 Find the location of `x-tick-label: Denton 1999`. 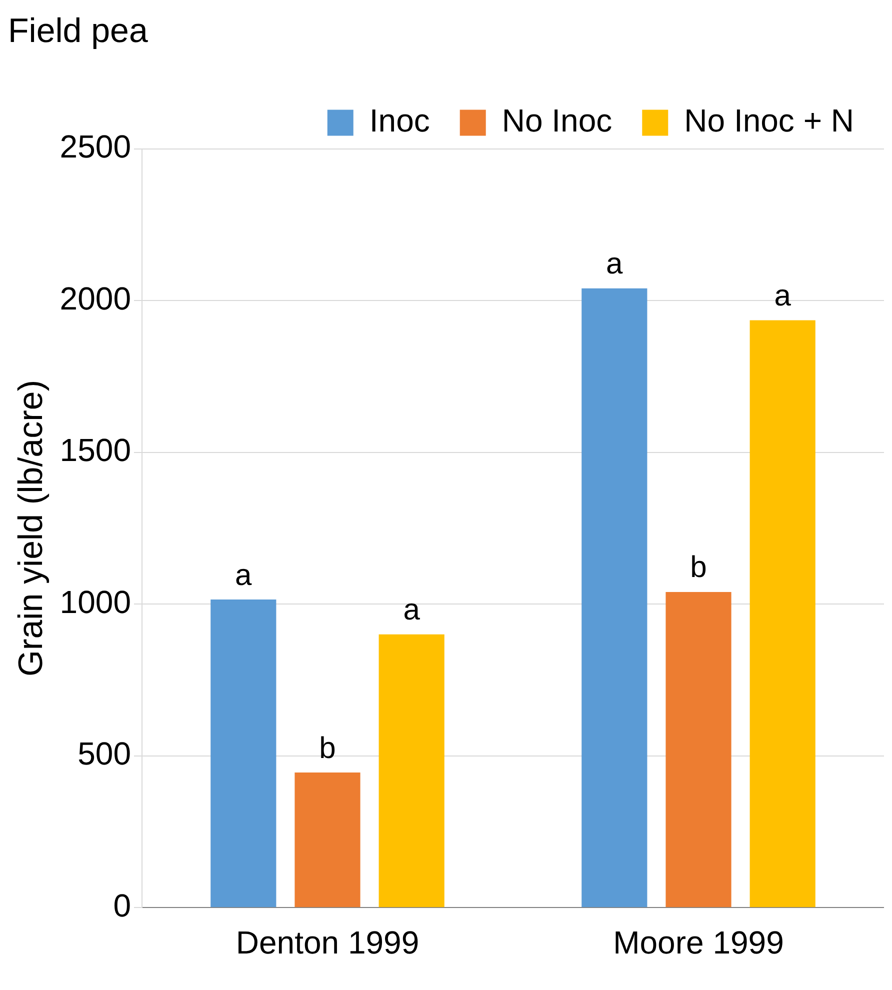

x-tick-label: Denton 1999 is located at coordinates (328, 942).